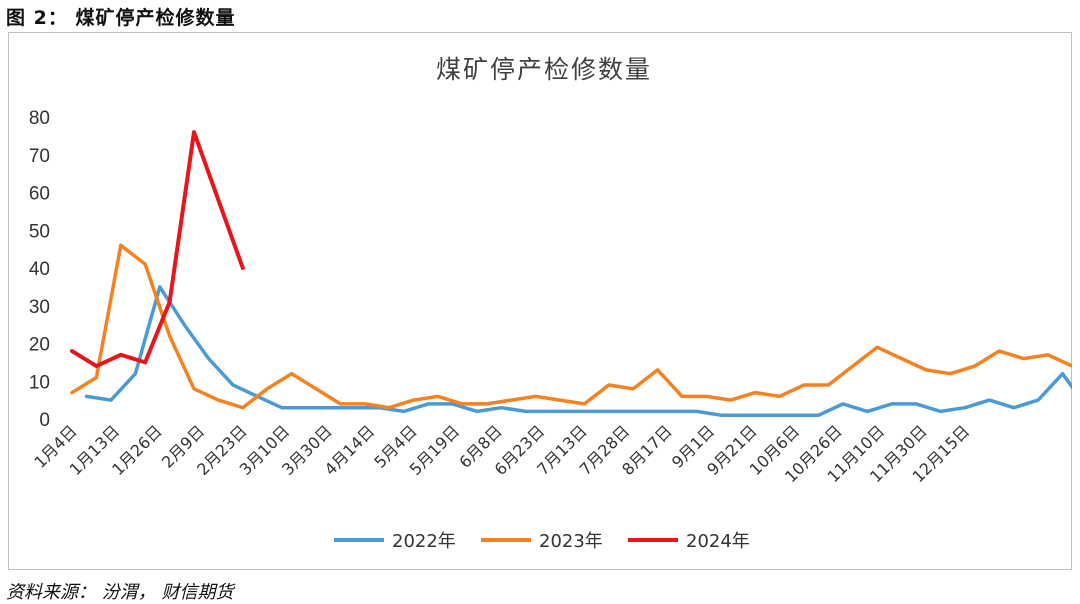 Image resolution: width=1080 pixels, height=604 pixels. What do you see at coordinates (39, 345) in the screenshot?
I see `y-tick-label: 20` at bounding box center [39, 345].